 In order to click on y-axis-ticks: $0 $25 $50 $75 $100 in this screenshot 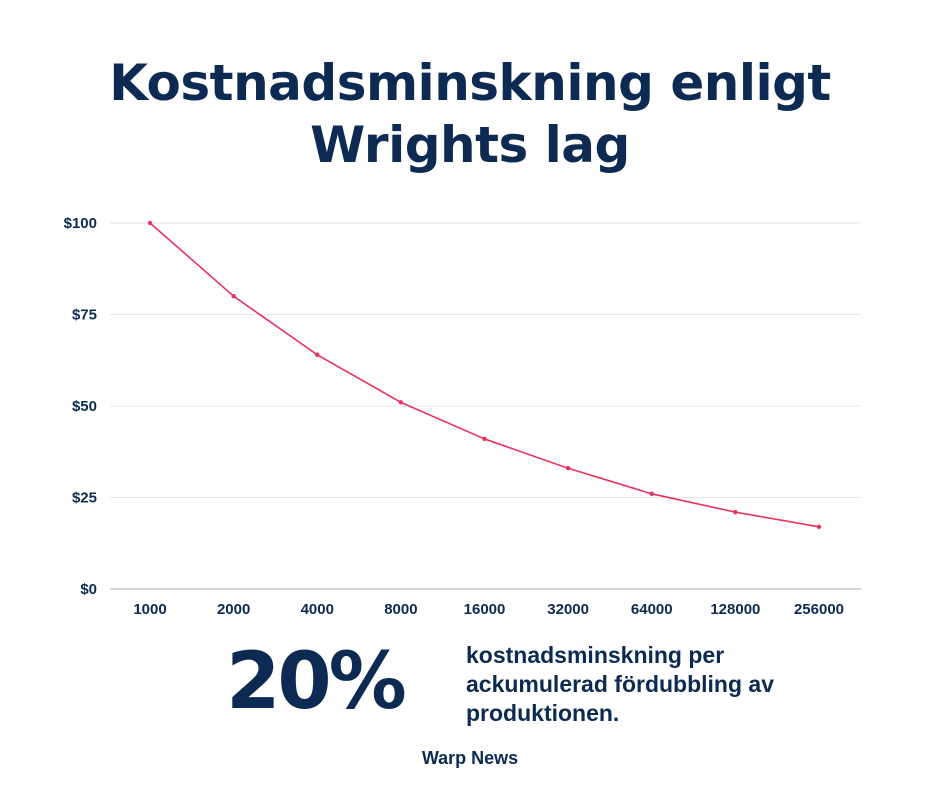, I will do `click(80, 406)`.